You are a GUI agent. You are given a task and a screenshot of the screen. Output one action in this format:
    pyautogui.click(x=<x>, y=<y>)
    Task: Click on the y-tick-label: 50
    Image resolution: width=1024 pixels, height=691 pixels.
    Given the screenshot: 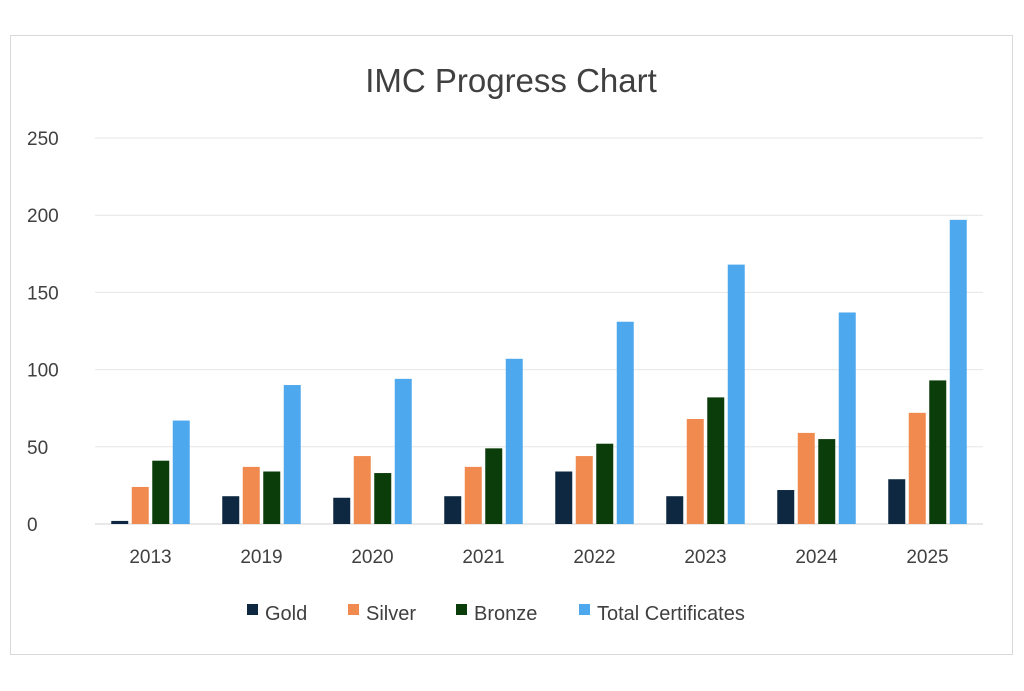 What is the action you would take?
    pyautogui.click(x=37, y=448)
    